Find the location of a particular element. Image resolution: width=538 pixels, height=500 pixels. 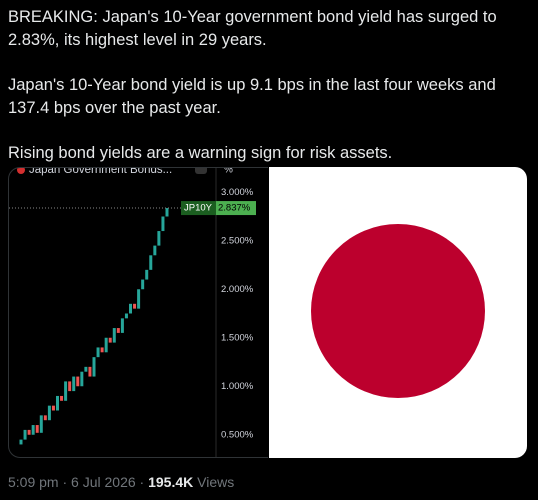

symbol-box is located at coordinates (198, 208).